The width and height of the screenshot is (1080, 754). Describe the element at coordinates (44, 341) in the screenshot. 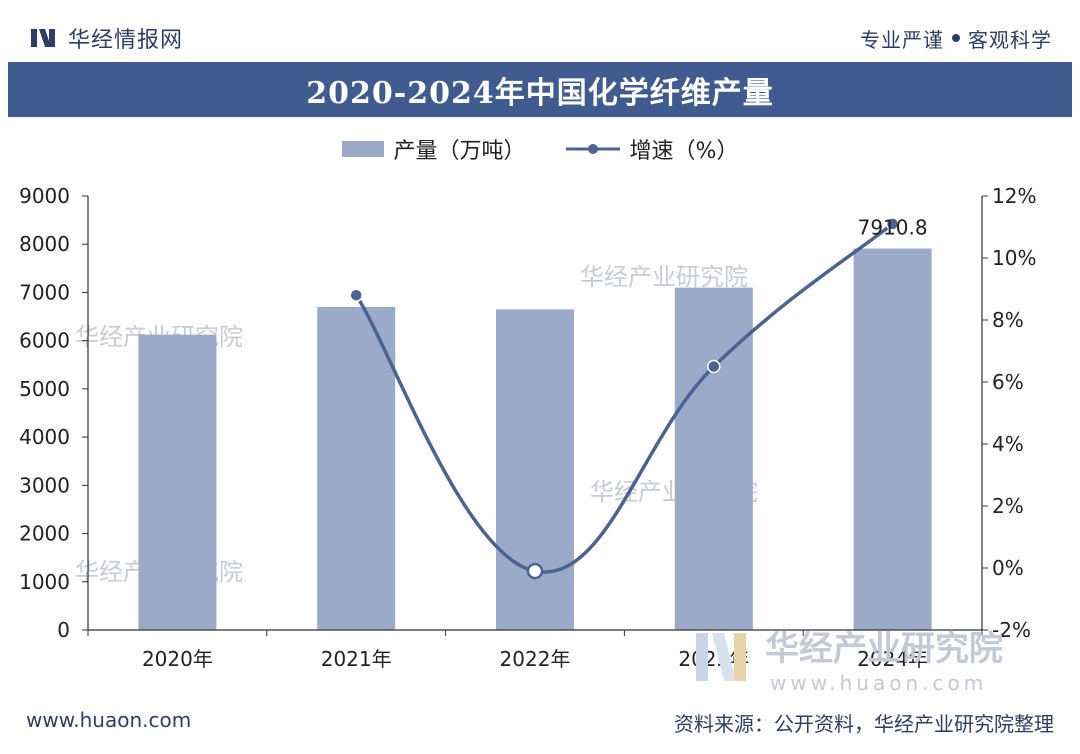

I see `y-left-tick-label: 6000` at that location.